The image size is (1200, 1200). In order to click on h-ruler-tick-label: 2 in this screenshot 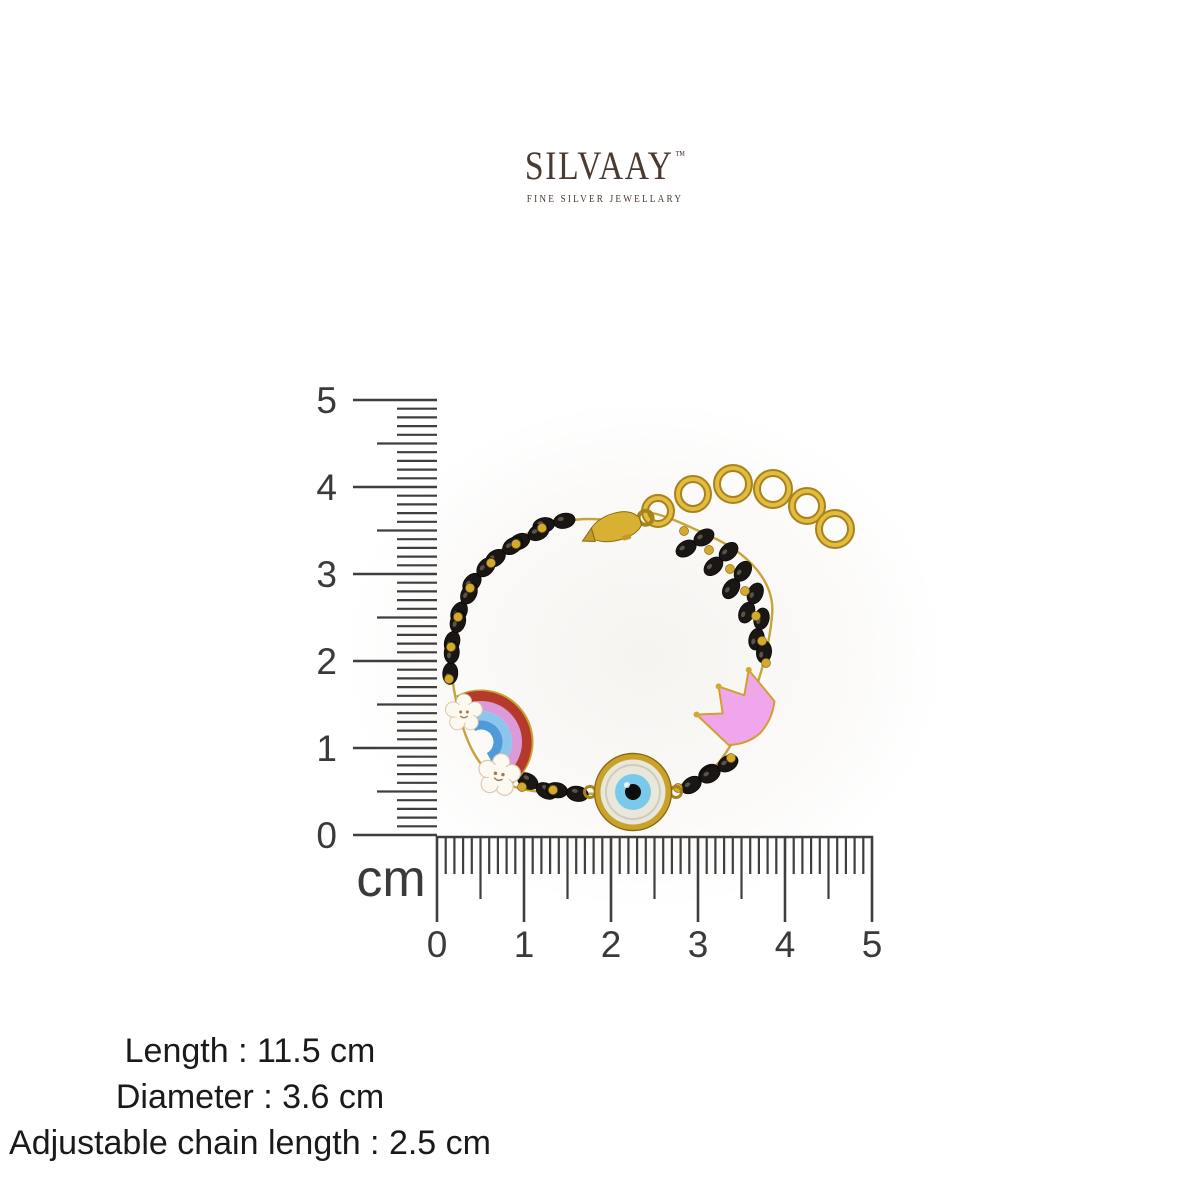, I will do `click(611, 944)`.